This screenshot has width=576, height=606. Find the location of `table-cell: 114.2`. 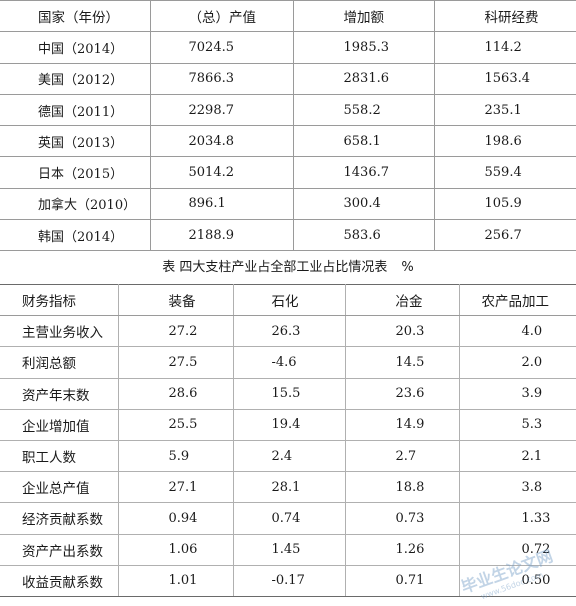

table-cell: 114.2 is located at coordinates (504, 47).